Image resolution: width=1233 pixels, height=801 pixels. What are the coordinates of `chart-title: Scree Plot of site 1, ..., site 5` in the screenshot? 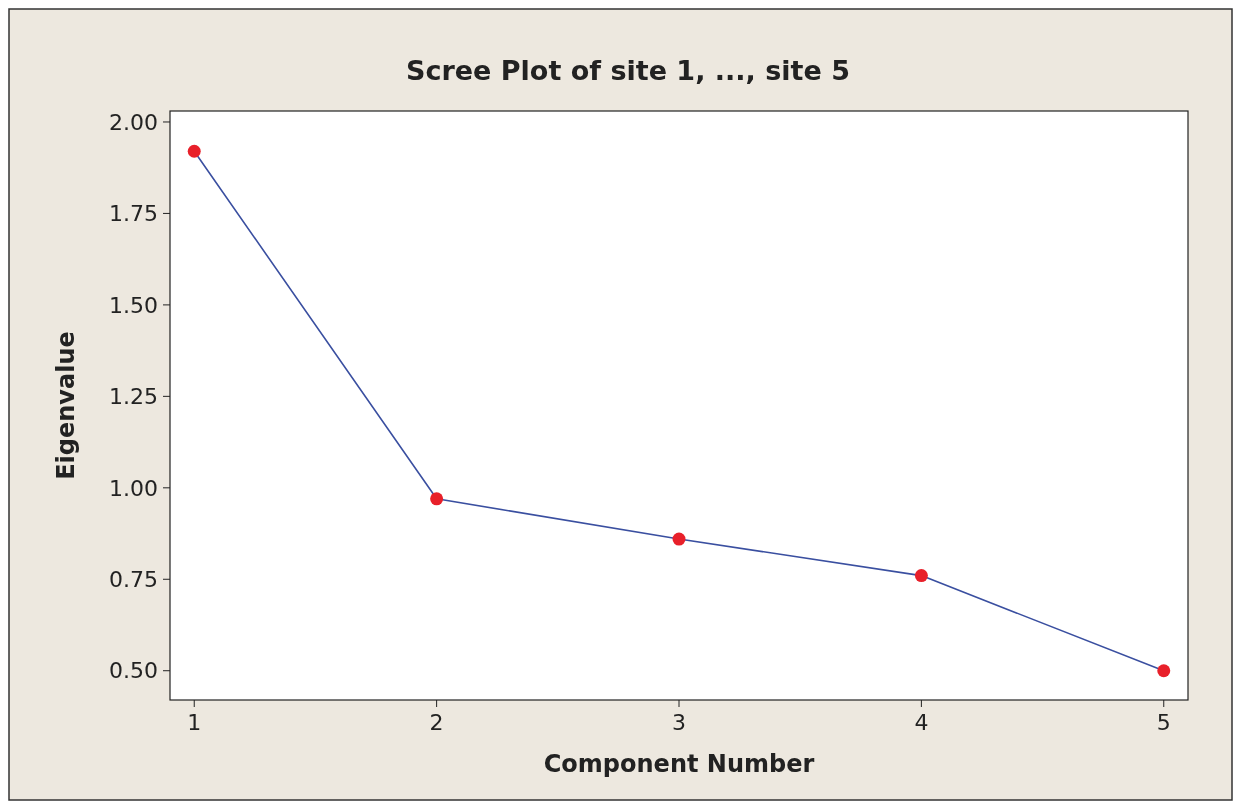 It's located at (628, 70).